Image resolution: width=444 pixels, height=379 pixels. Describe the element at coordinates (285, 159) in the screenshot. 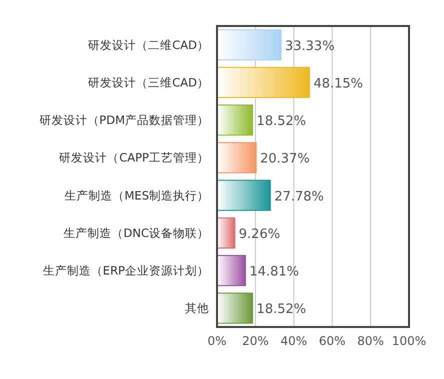

I see `data-label: 20.37%` at that location.